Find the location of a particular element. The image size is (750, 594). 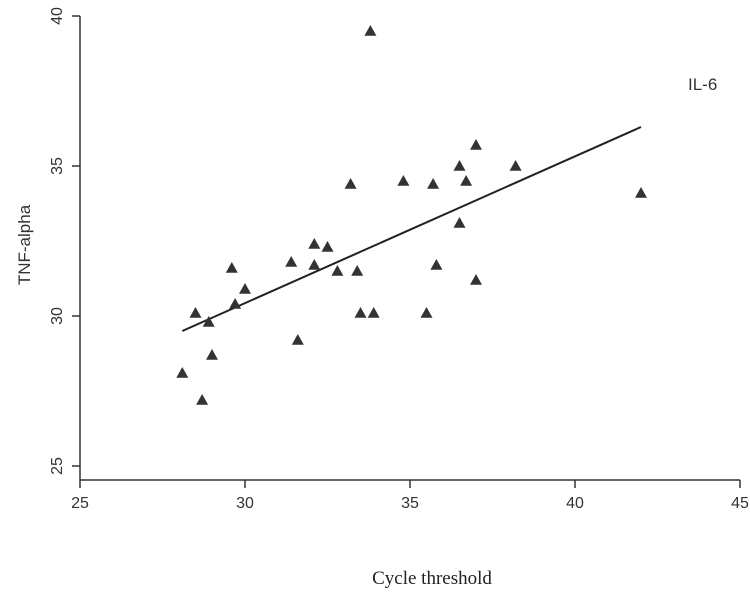

y-ticks: 25 30 35 40 is located at coordinates (64, 241).